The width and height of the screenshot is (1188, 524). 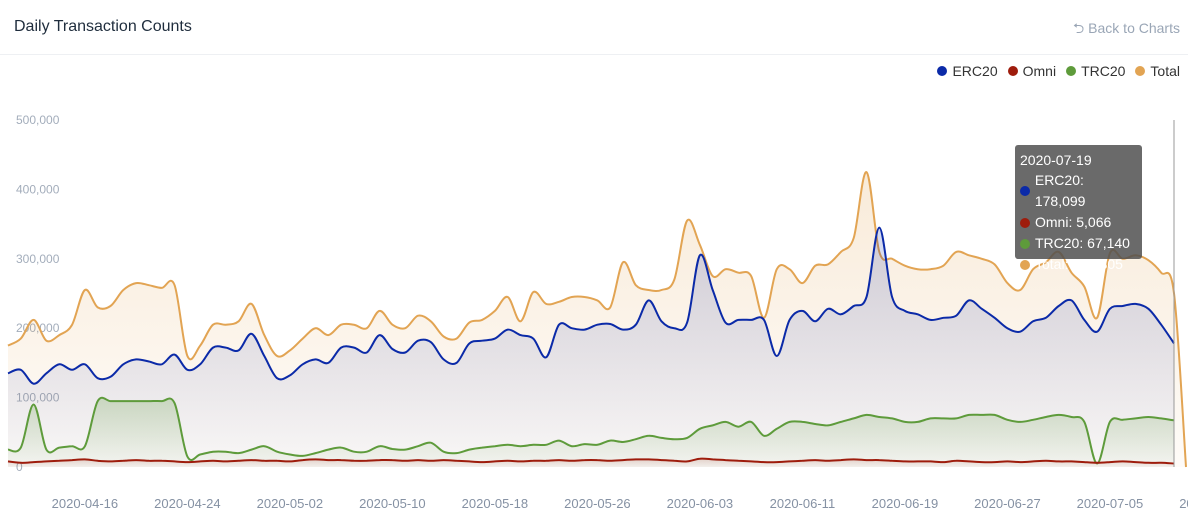 I want to click on tooltip-value-total: Total: 250,305, so click(x=1079, y=264).